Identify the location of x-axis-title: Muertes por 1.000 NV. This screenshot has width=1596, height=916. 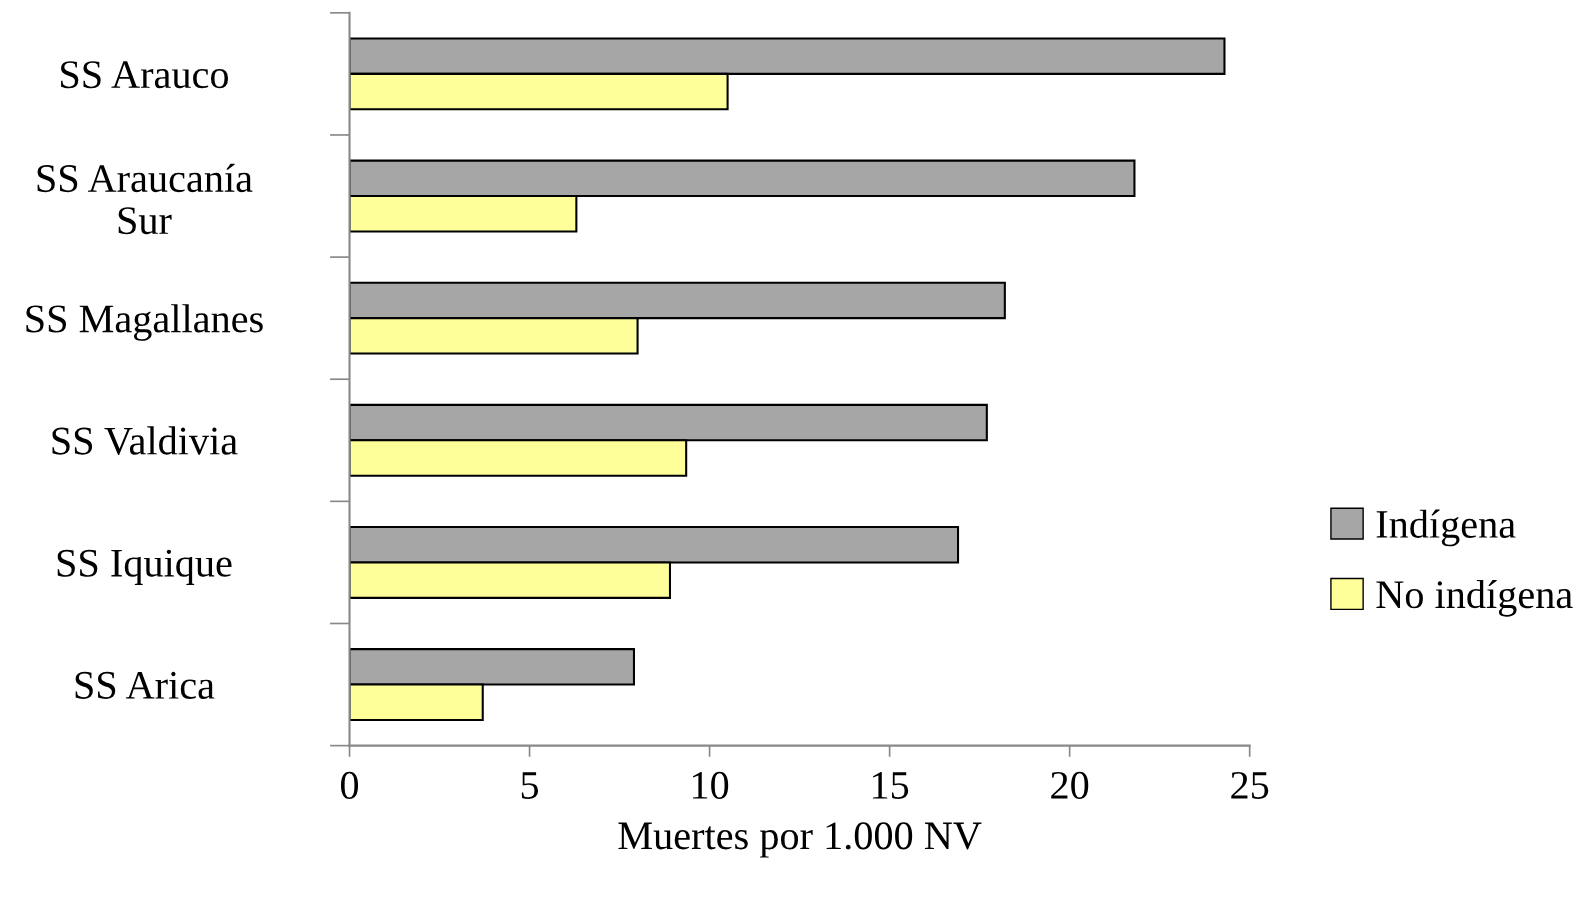
(800, 840).